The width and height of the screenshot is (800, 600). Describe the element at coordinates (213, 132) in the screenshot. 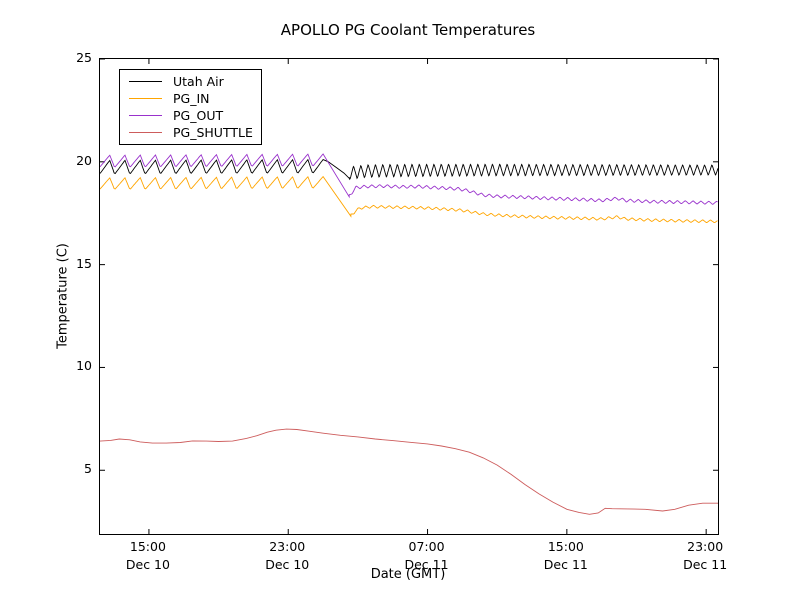

I see `legend-label: PG_SHUTTLE` at that location.